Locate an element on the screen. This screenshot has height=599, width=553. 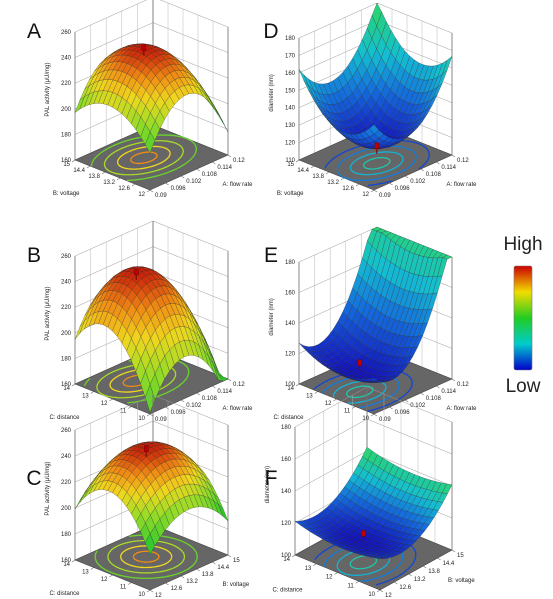
y-tick-label: 13.8 is located at coordinates (94, 177).